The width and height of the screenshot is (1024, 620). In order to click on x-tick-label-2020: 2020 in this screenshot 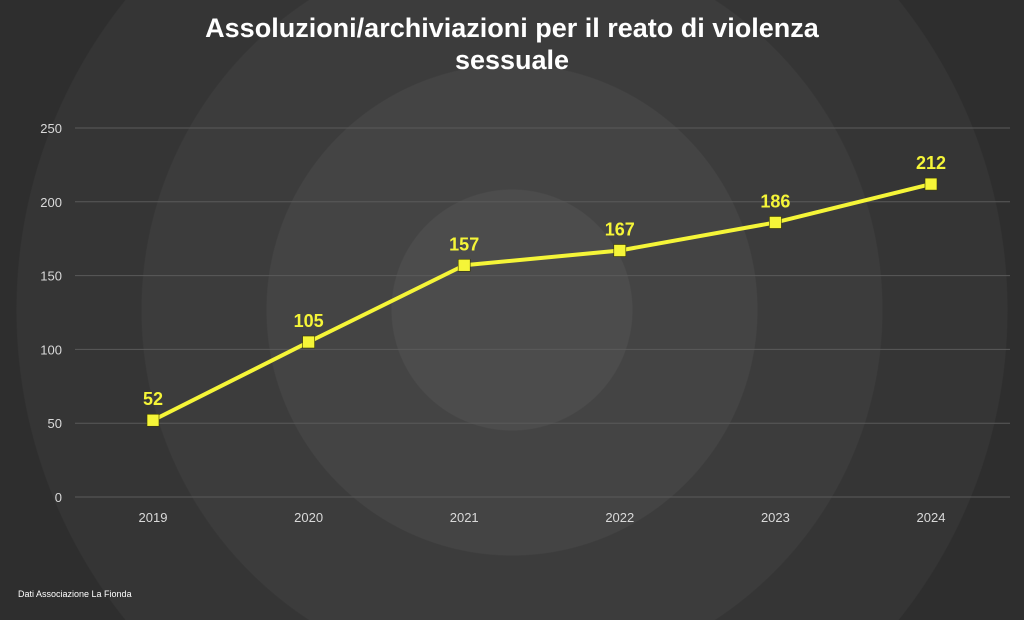, I will do `click(308, 517)`.